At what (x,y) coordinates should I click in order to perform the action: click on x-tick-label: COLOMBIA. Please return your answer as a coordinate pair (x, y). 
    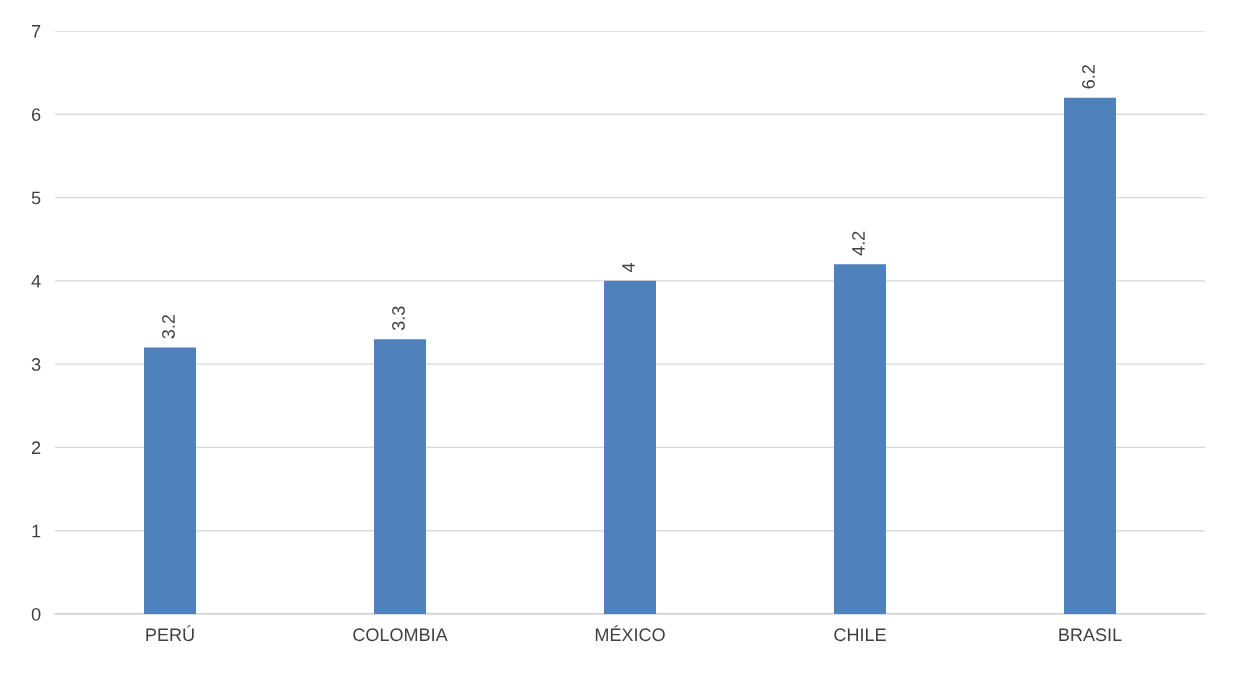
    Looking at the image, I should click on (400, 635).